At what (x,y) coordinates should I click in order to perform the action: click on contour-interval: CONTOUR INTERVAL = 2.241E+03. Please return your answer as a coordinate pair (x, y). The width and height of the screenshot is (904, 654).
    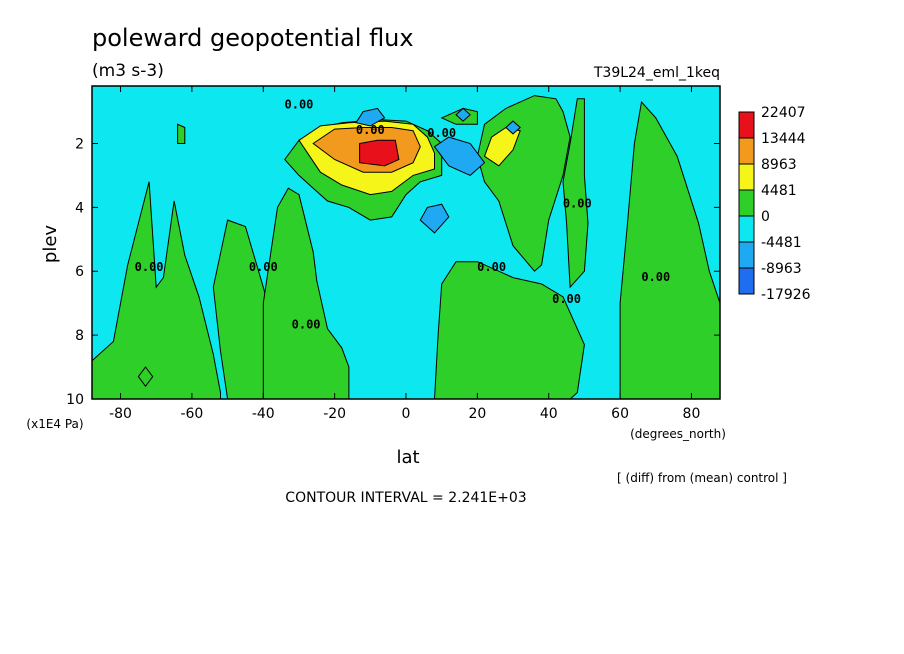
    Looking at the image, I should click on (405, 498).